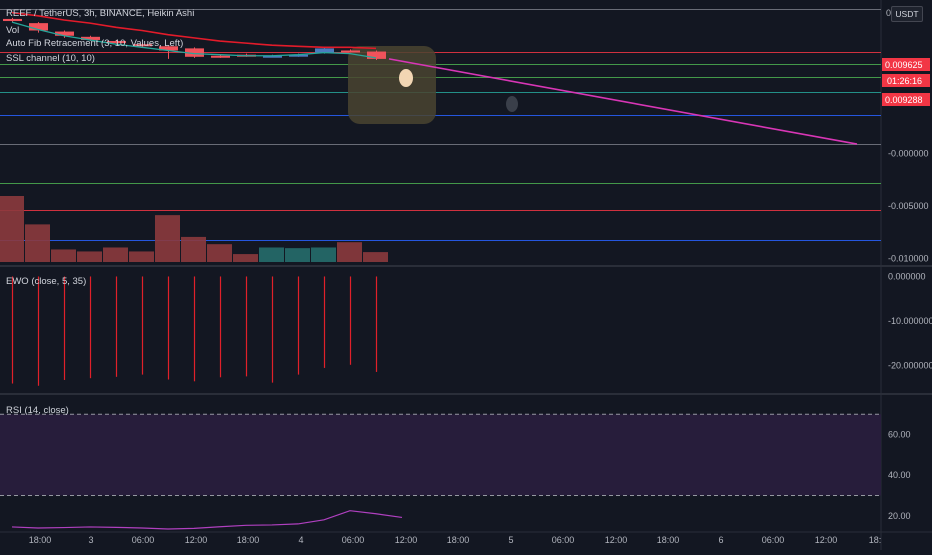 This screenshot has height=555, width=932. I want to click on ssl-price-tag, so click(906, 99).